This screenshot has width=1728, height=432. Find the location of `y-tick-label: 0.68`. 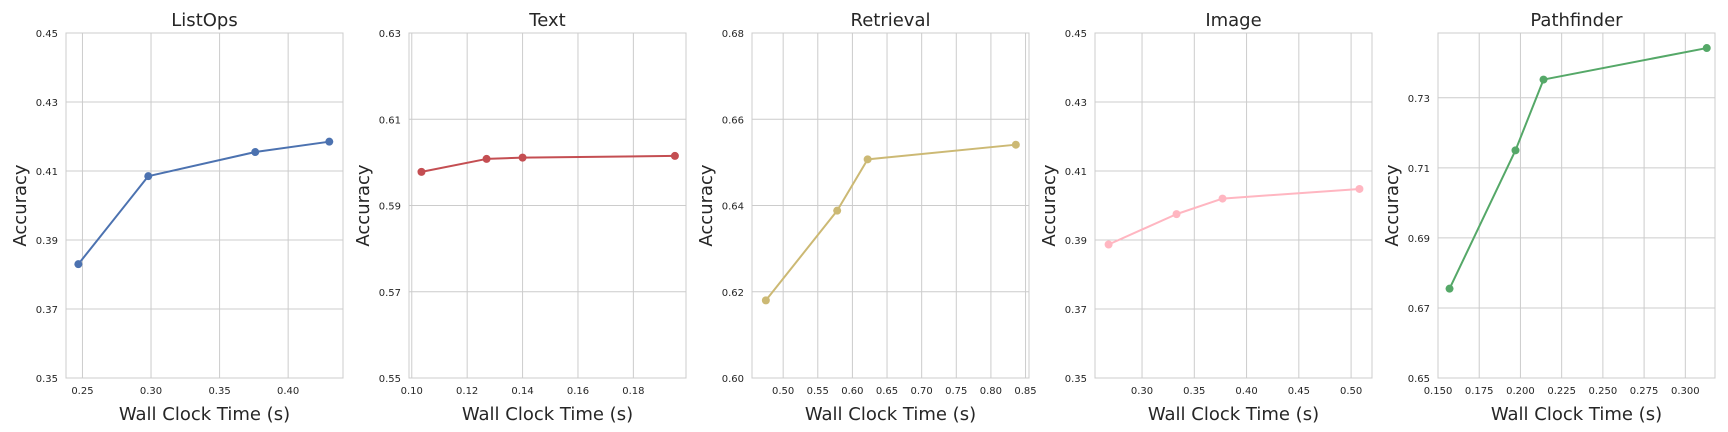

y-tick-label: 0.68 is located at coordinates (733, 34).